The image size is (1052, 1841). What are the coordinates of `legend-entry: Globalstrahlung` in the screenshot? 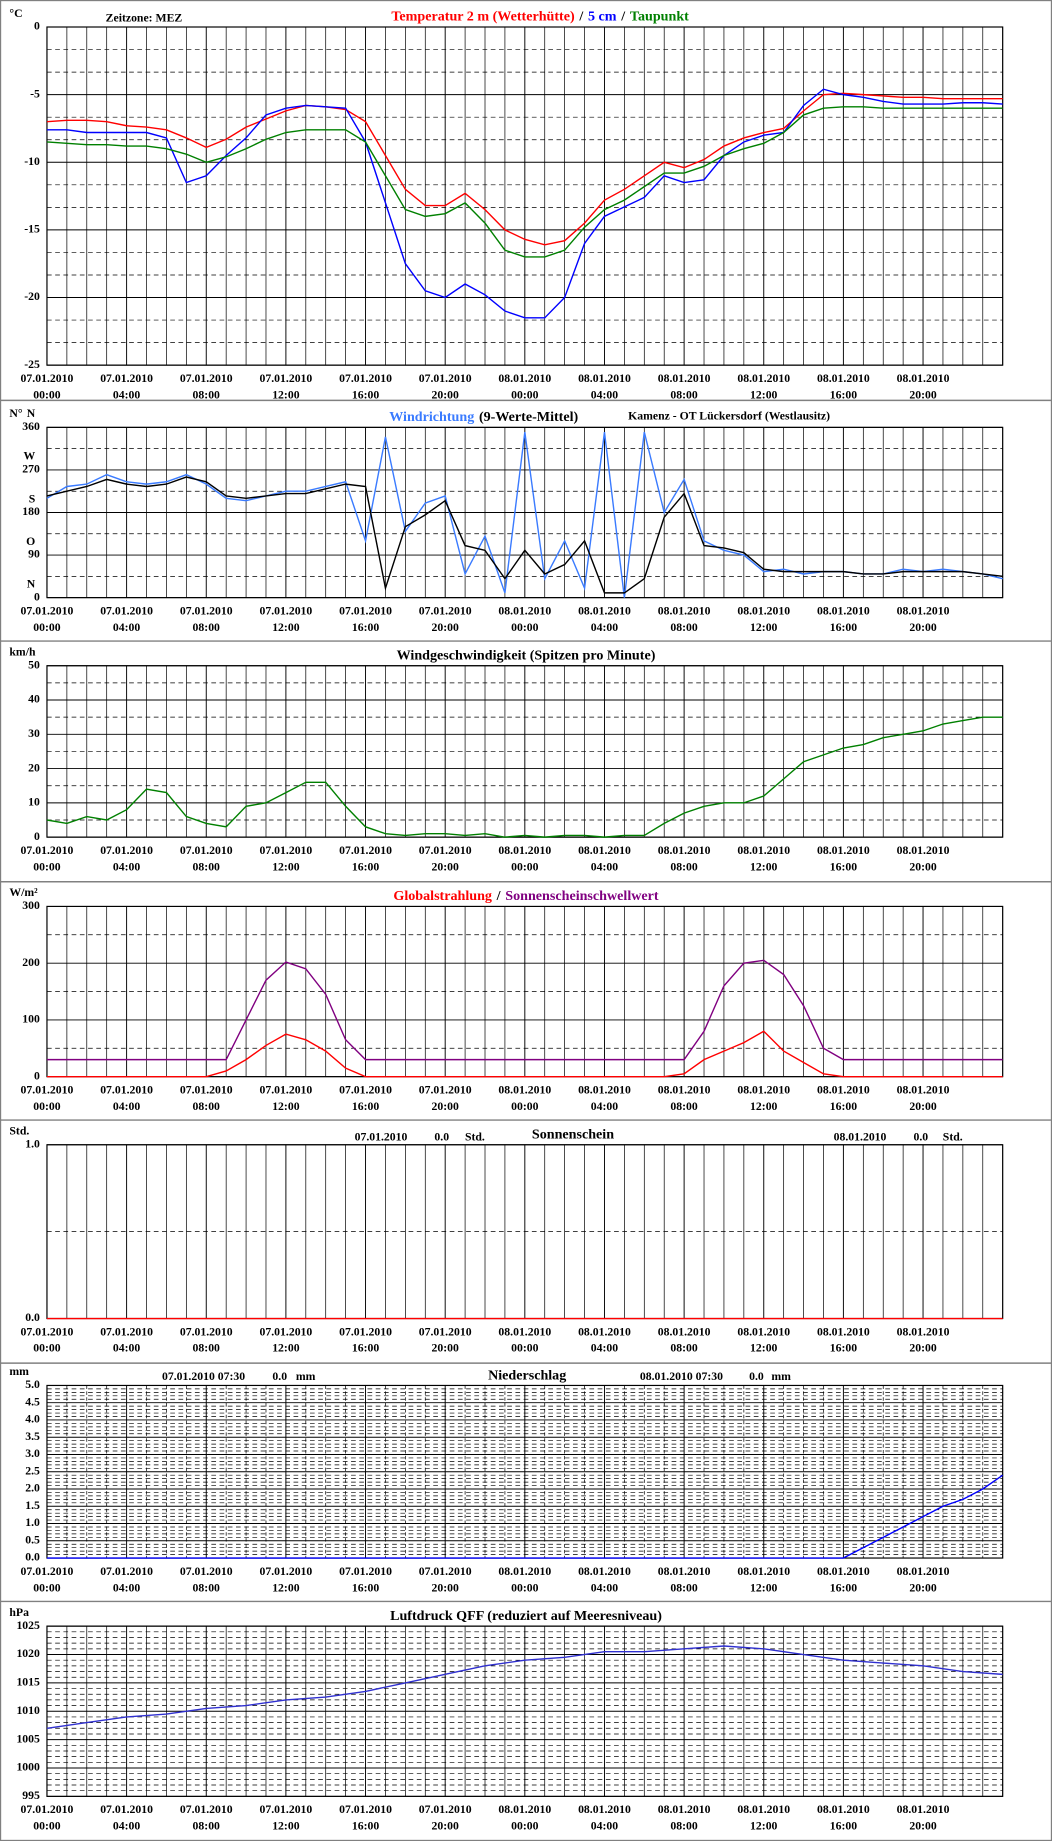 It's located at (442, 896).